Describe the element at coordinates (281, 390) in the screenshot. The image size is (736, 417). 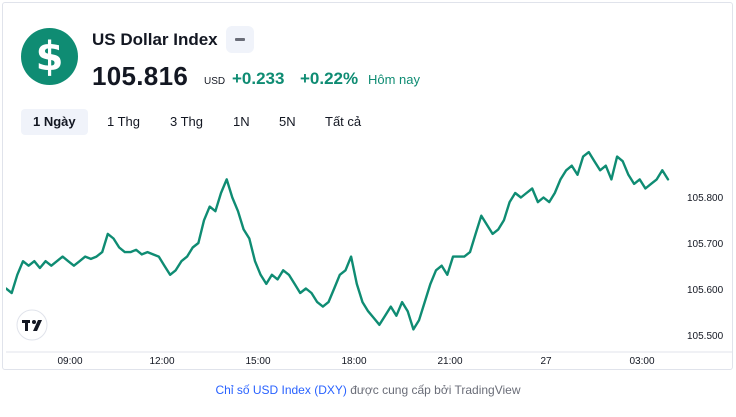
I see `attribution-link: Chỉ số USD Index (DXY)` at that location.